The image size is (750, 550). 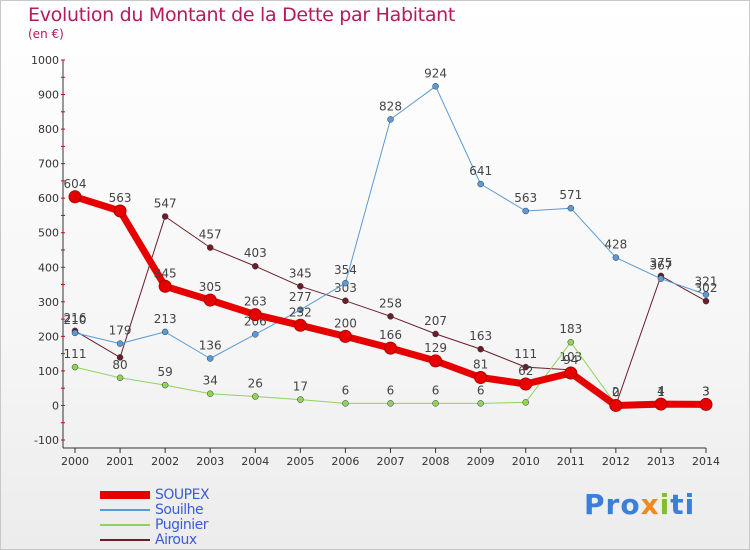 What do you see at coordinates (48, 198) in the screenshot?
I see `y-tick-label: 600` at bounding box center [48, 198].